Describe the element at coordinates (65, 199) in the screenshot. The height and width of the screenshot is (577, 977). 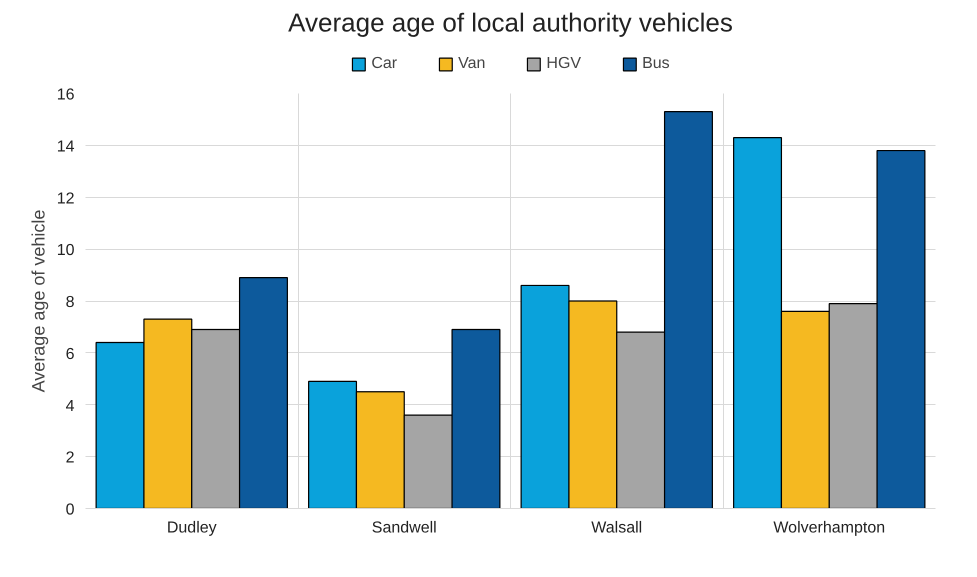
I see `y-tick-label: 12` at that location.